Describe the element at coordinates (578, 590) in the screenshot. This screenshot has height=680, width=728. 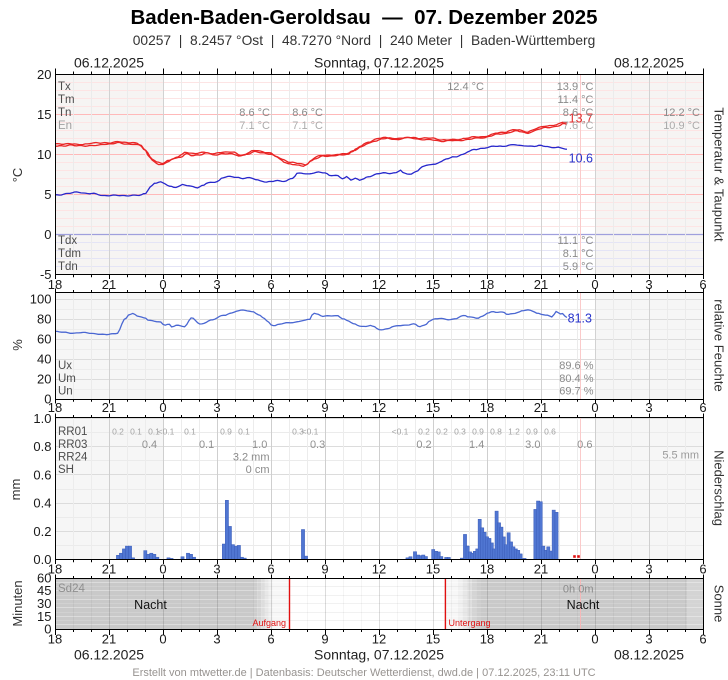
I see `svg-text: 0h 0m` at that location.